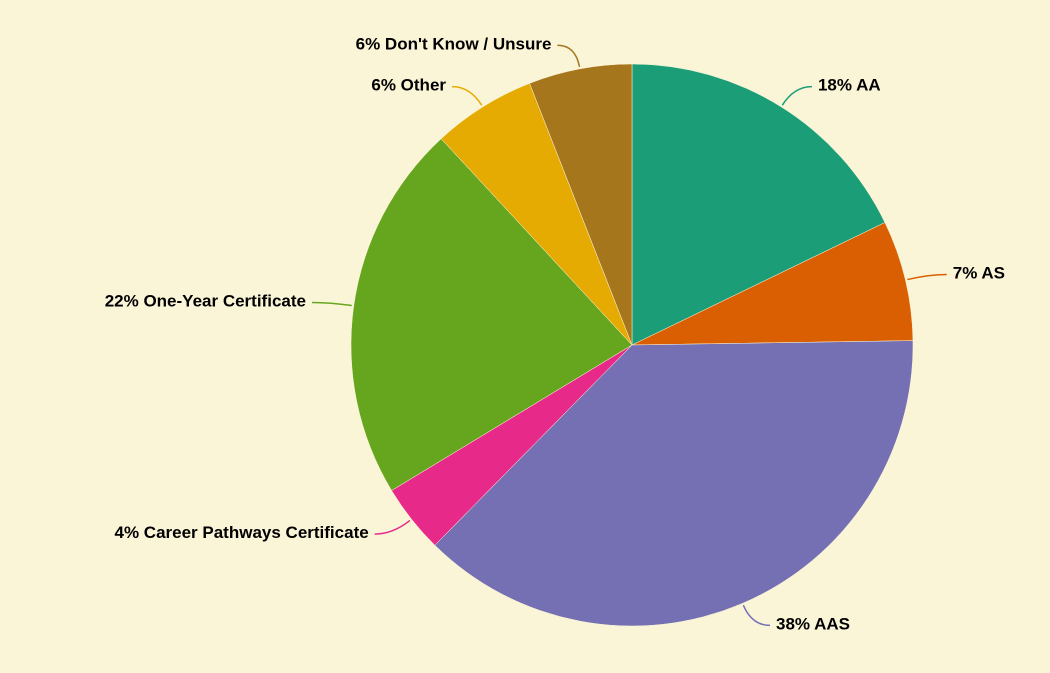 This screenshot has height=673, width=1050. I want to click on slice-label: 4% Career Pathways Certificate, so click(241, 533).